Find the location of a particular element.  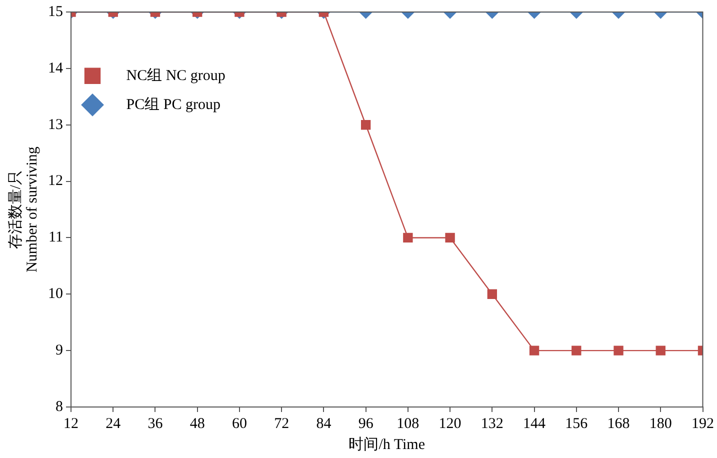

x-tick-label: 132 is located at coordinates (492, 424).